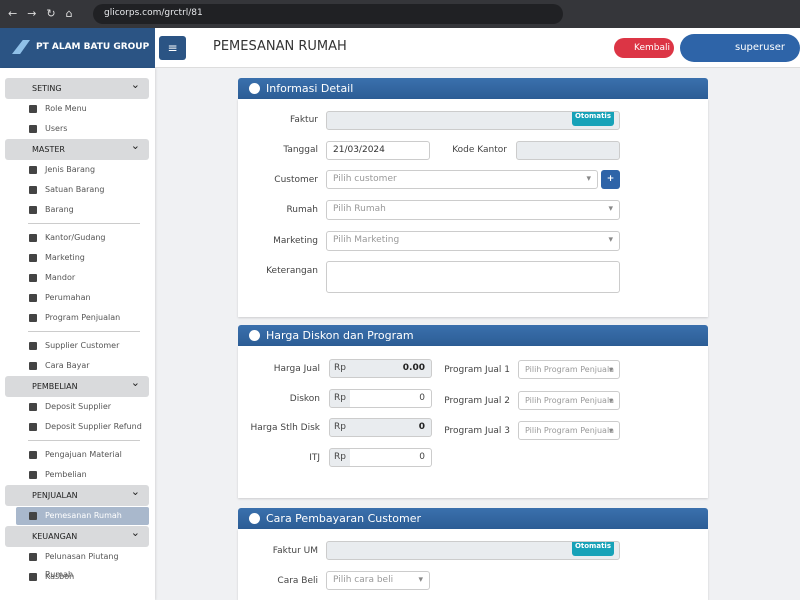 The height and width of the screenshot is (600, 800). Describe the element at coordinates (82, 190) in the screenshot. I see `sidebar-item: Satuan Barang` at that location.